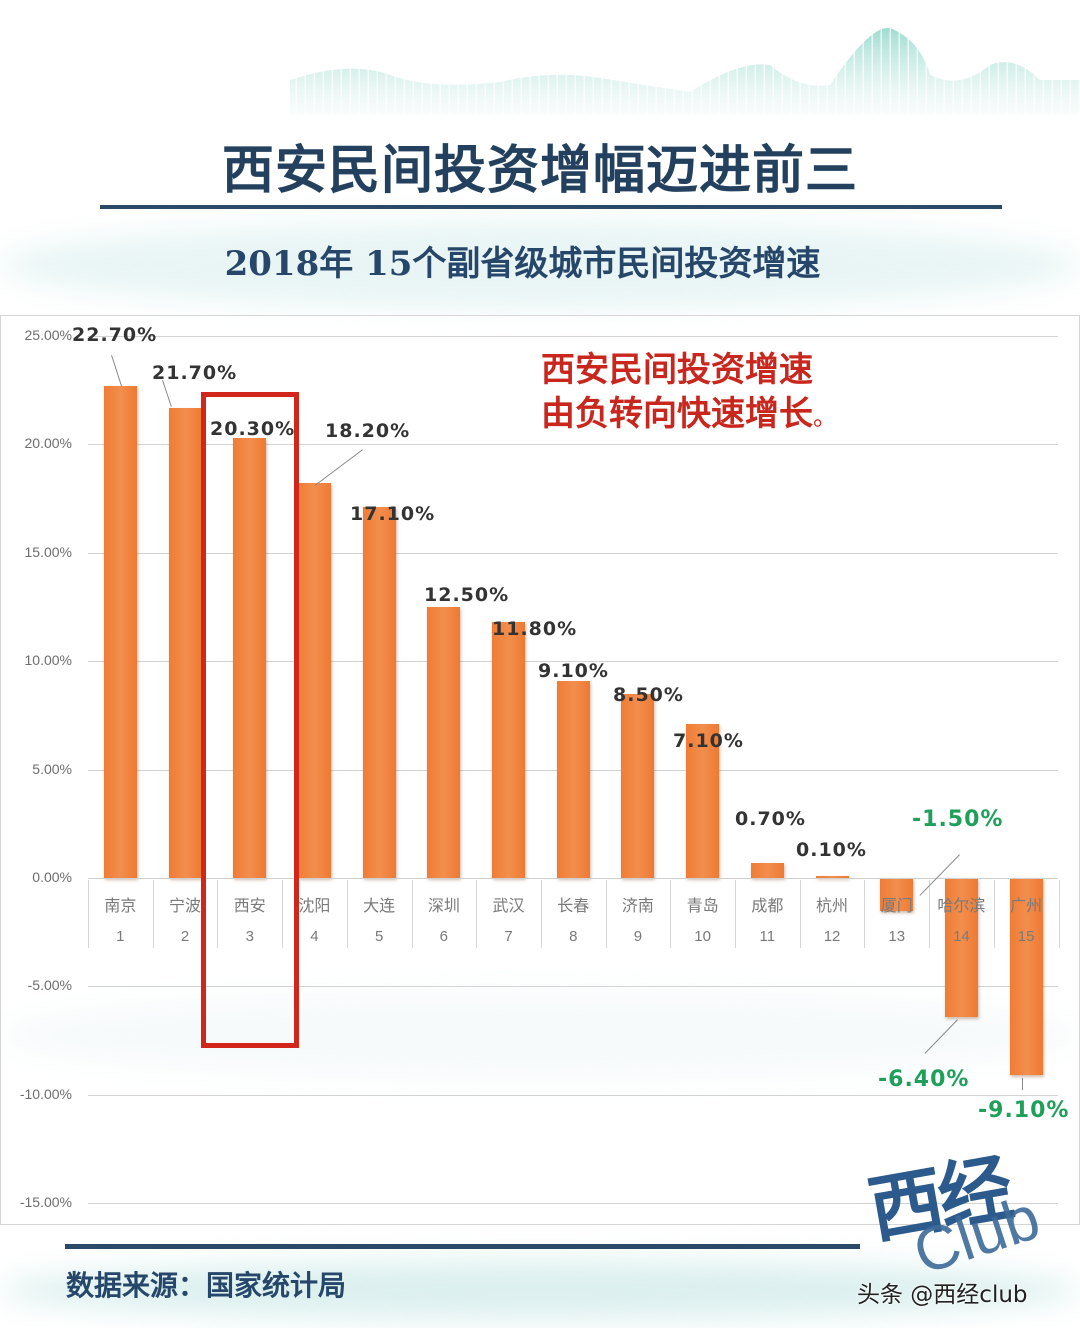 The height and width of the screenshot is (1328, 1080). I want to click on value-label: -6.40%, so click(924, 1079).